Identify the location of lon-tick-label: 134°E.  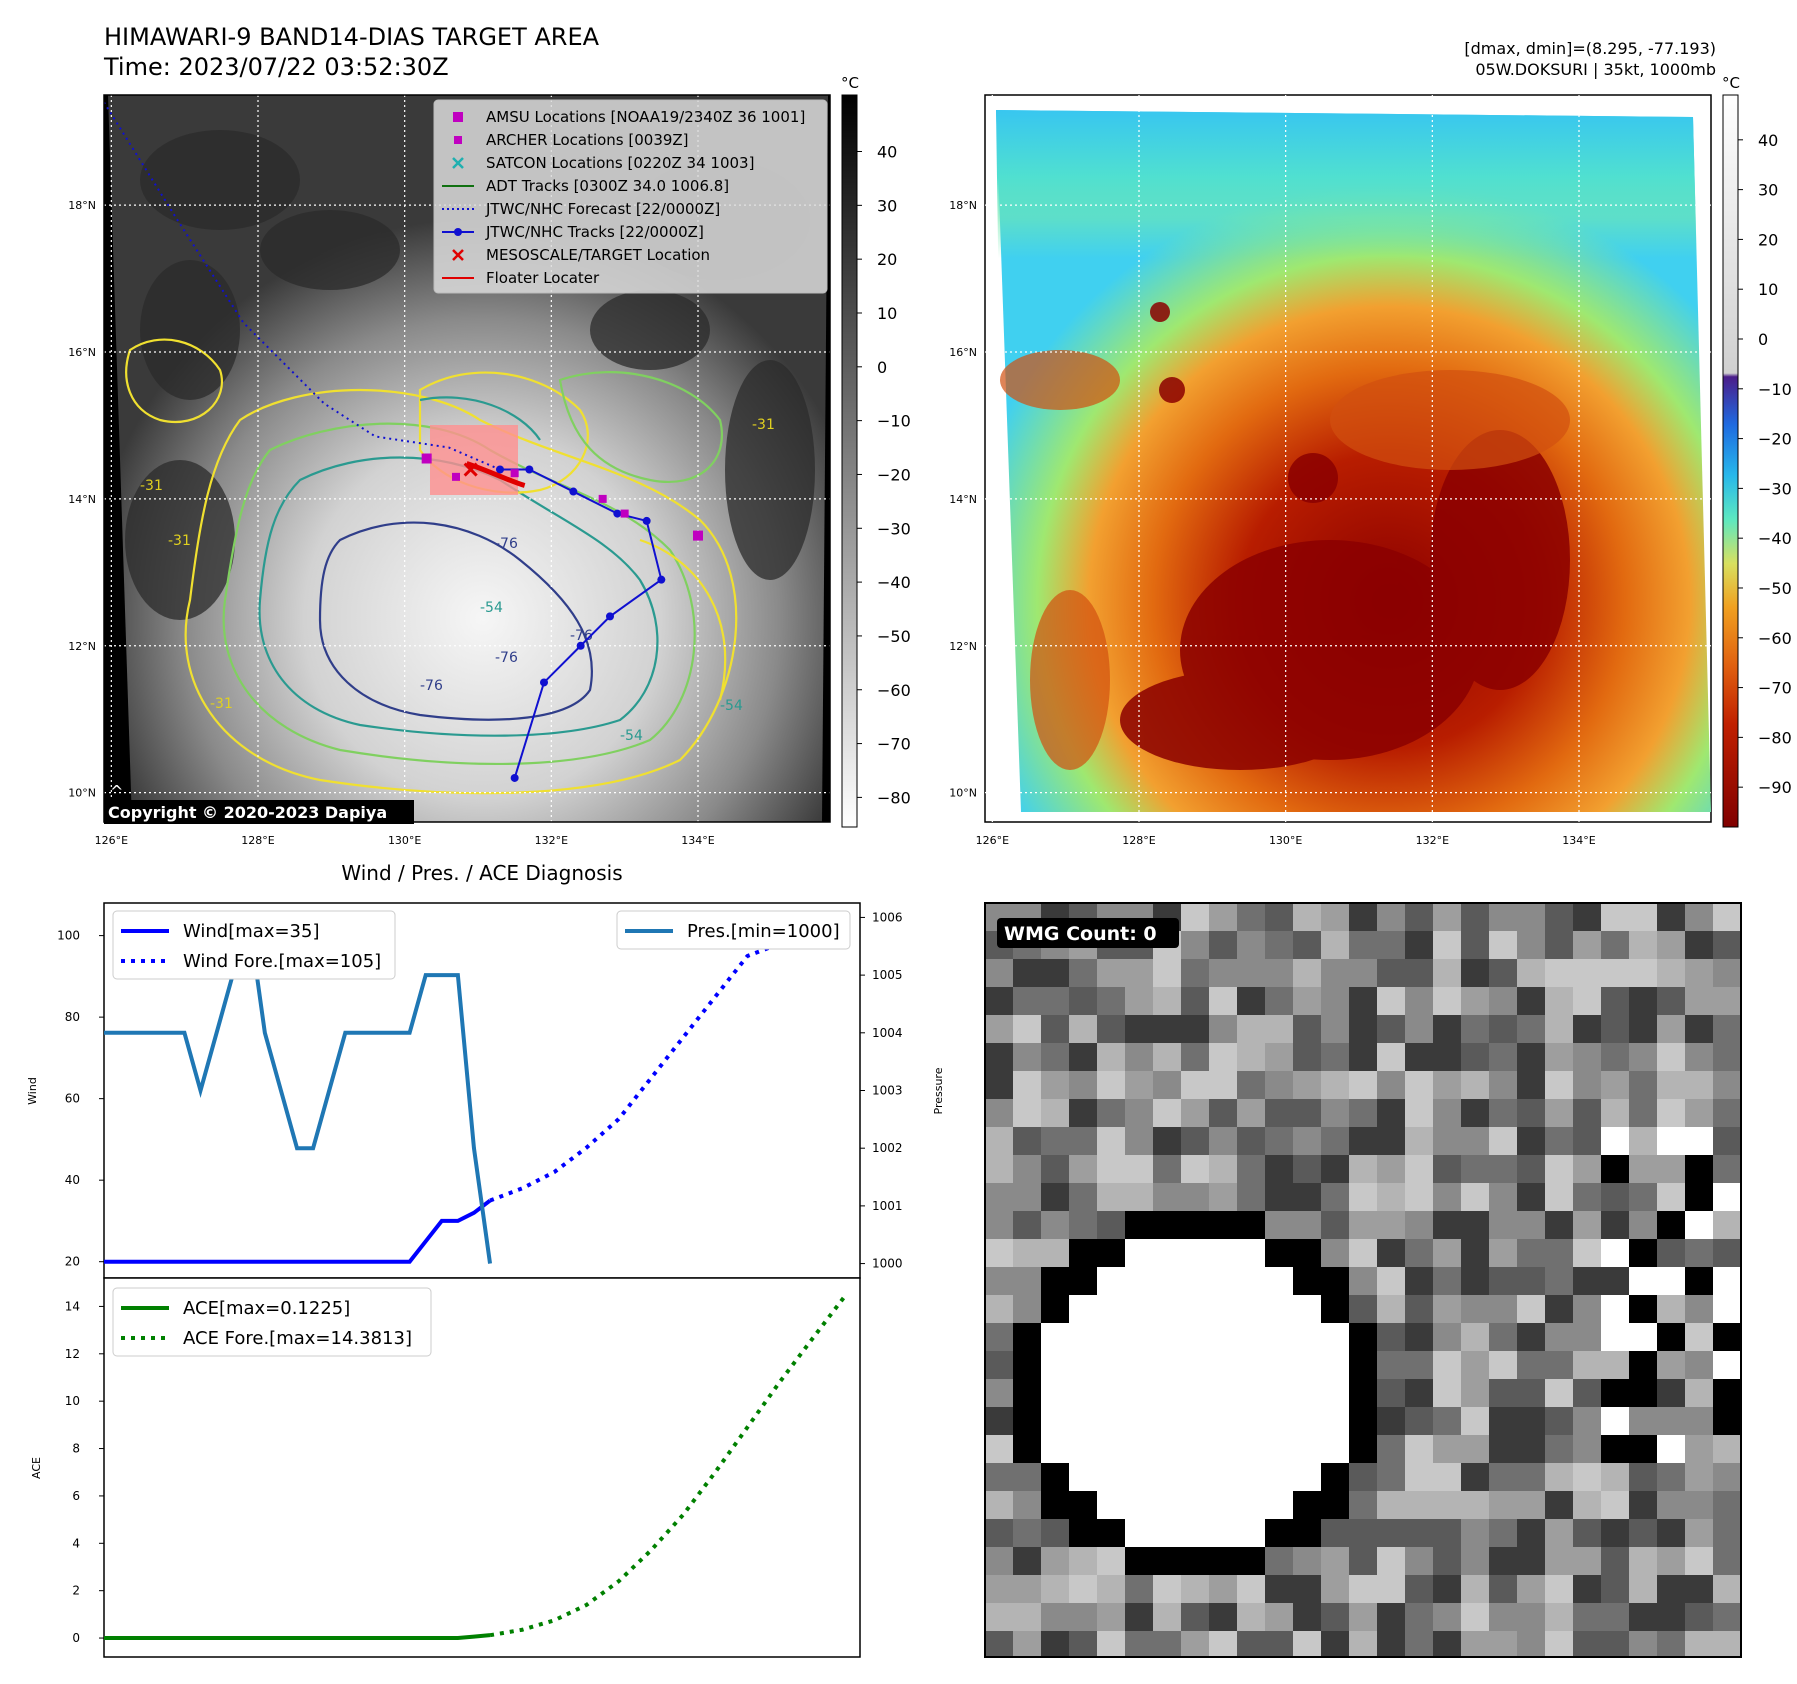
(1578, 840).